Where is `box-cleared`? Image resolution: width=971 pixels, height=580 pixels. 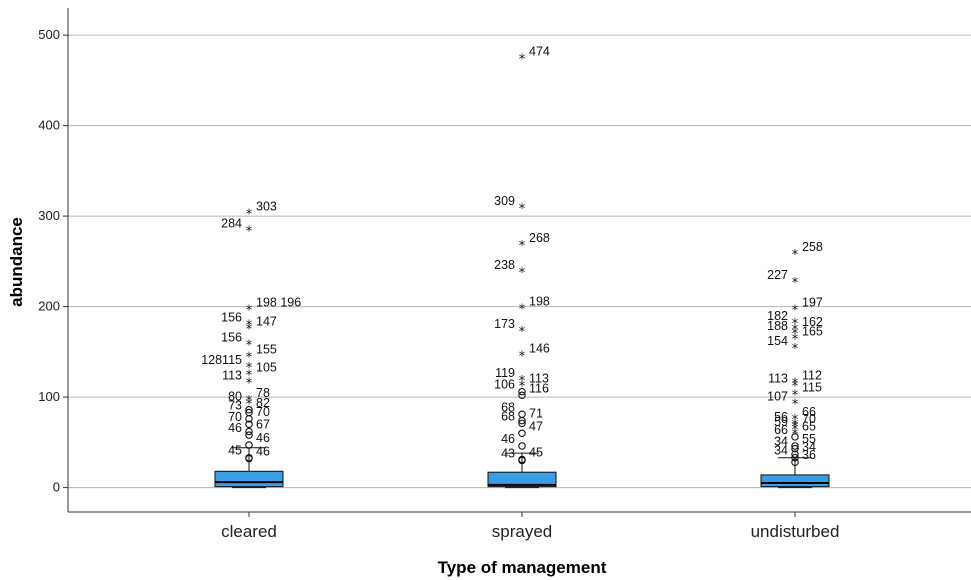 box-cleared is located at coordinates (249, 478).